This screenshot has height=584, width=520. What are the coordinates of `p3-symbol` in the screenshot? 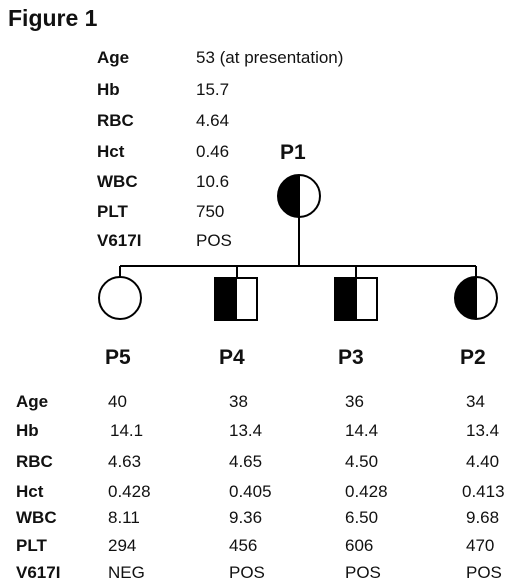 It's located at (356, 299).